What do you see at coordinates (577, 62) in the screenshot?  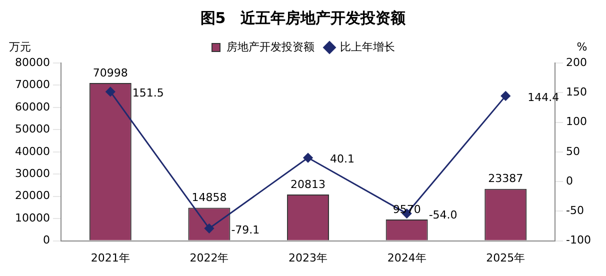 I see `y2-tick-label: 200` at bounding box center [577, 62].